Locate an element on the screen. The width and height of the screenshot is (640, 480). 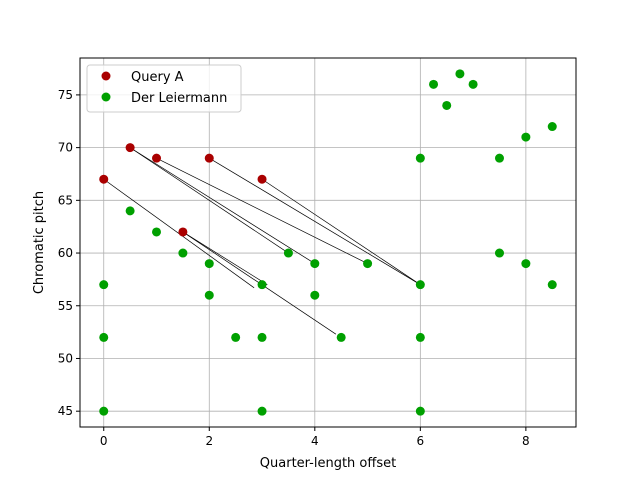
legend: Query A Der Leiermann is located at coordinates (164, 88).